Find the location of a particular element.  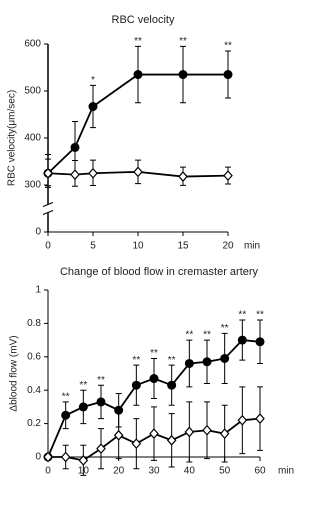

y-tick-label: 0.4 is located at coordinates (34, 390).